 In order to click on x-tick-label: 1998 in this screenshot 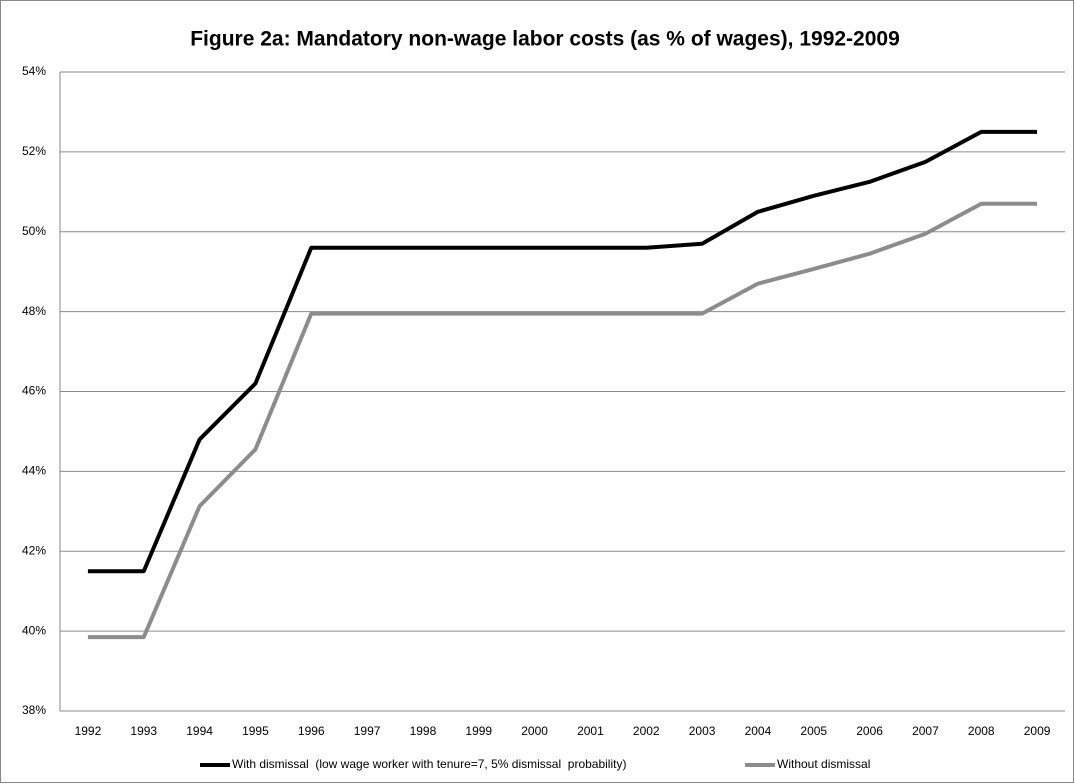, I will do `click(423, 731)`.